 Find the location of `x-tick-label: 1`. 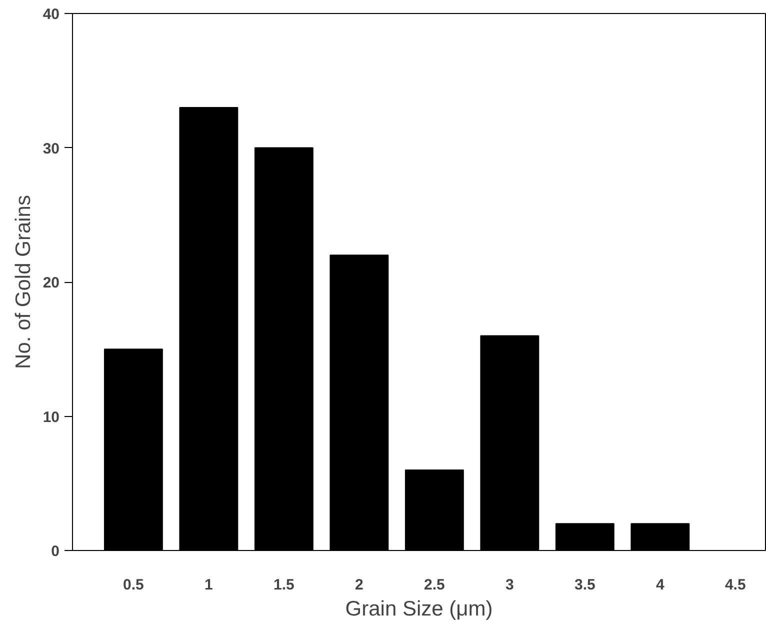

x-tick-label: 1 is located at coordinates (208, 585).